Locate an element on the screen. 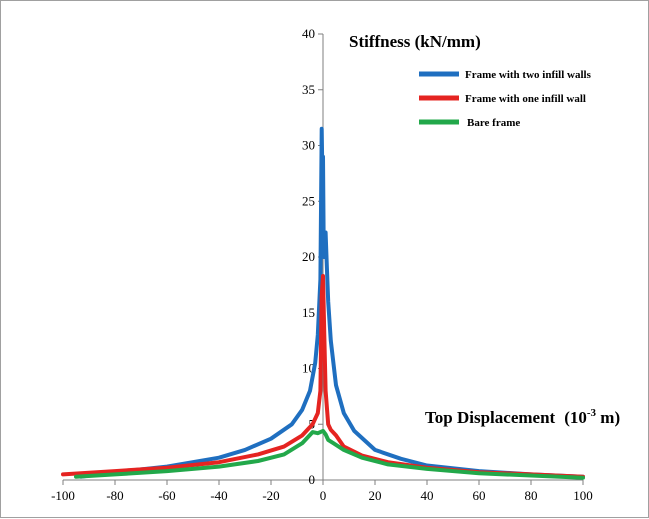  x-tick-label: 100 is located at coordinates (583, 495).